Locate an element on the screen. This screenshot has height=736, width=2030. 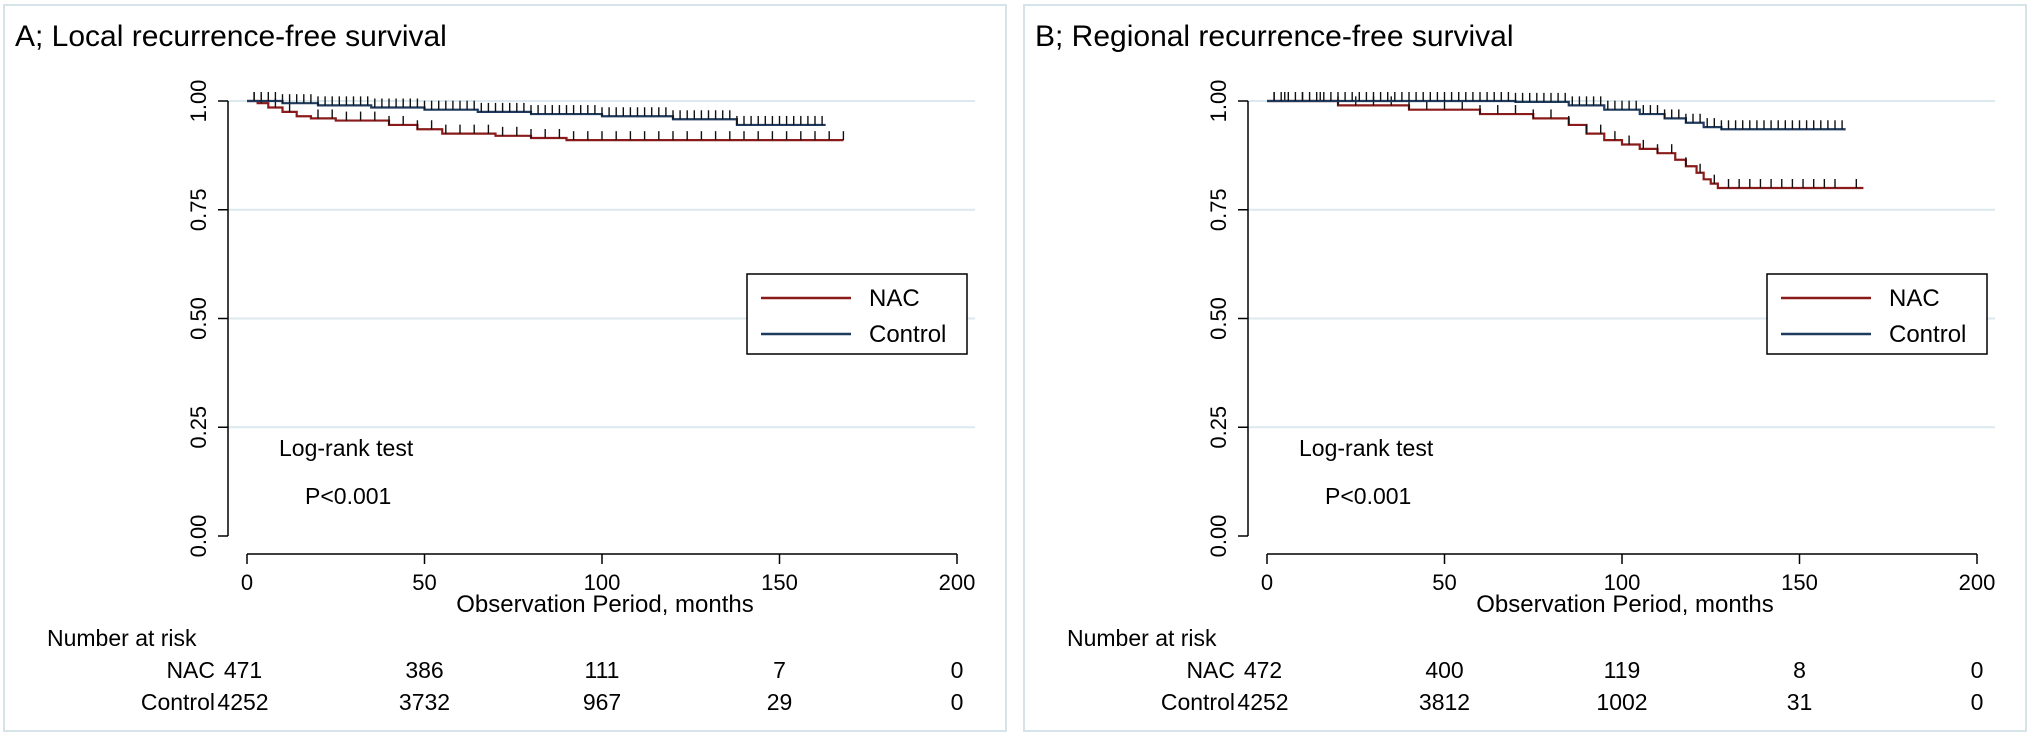
chart-title: A; Local recurrence-free survival is located at coordinates (231, 36).